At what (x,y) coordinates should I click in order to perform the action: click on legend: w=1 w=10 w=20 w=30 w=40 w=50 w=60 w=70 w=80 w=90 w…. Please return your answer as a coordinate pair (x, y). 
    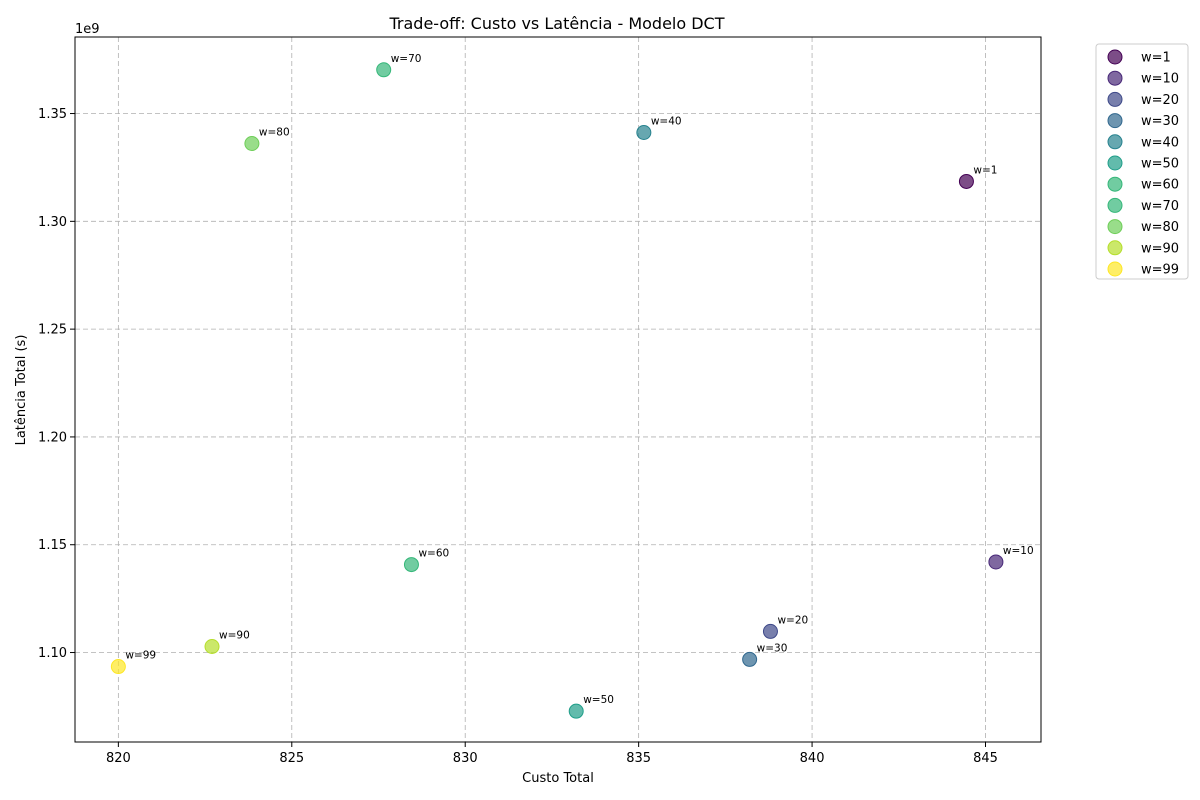
    Looking at the image, I should click on (1142, 161).